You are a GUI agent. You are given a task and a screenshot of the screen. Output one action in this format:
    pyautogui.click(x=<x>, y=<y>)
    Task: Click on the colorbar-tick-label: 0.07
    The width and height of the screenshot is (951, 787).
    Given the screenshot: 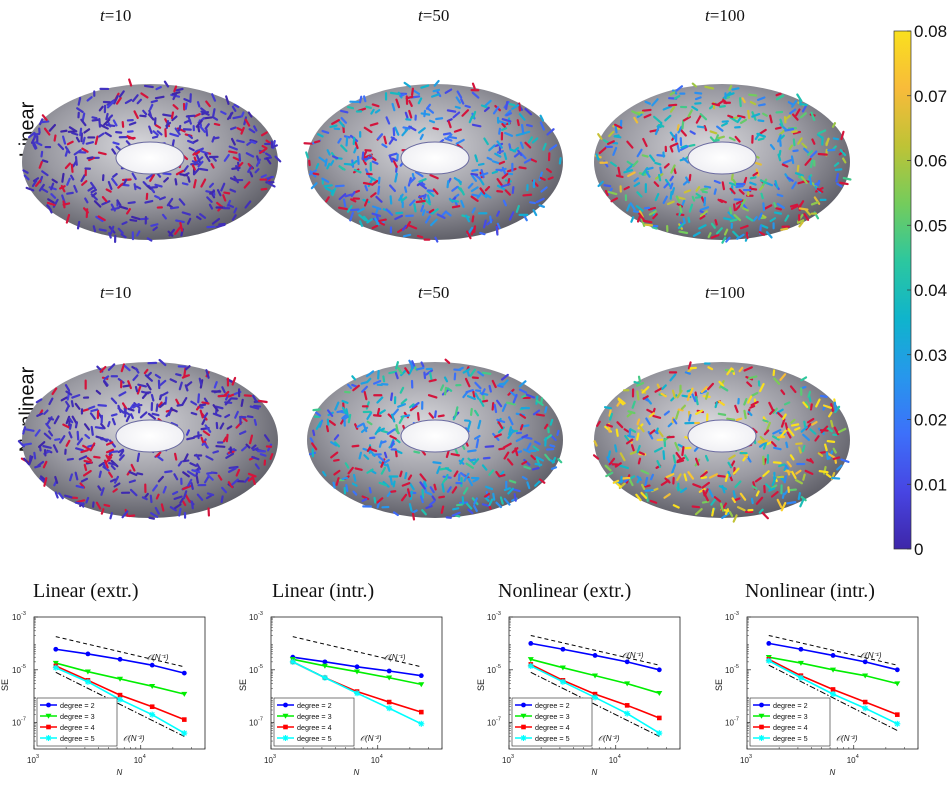 What is the action you would take?
    pyautogui.click(x=930, y=96)
    